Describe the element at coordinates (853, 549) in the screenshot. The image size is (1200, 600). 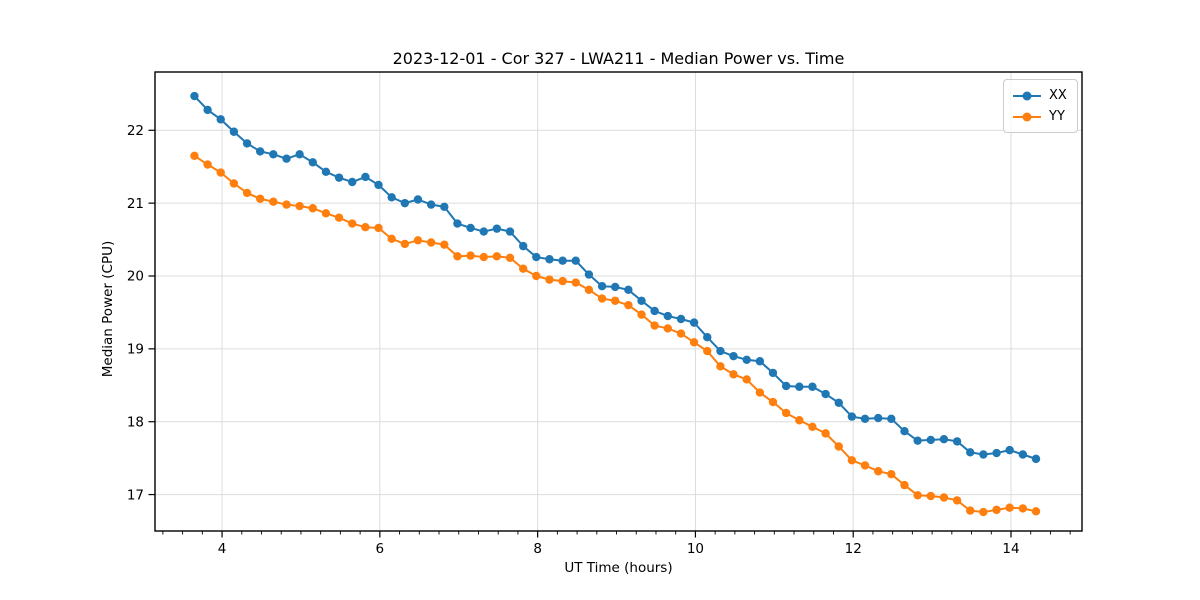
I see `x-tick-label: 12` at that location.